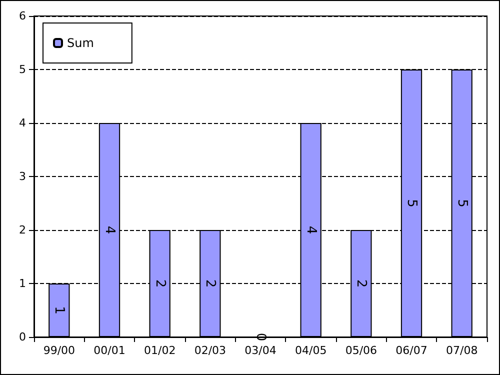 This screenshot has height=375, width=500. I want to click on y-tick-label: 4, so click(22, 123).